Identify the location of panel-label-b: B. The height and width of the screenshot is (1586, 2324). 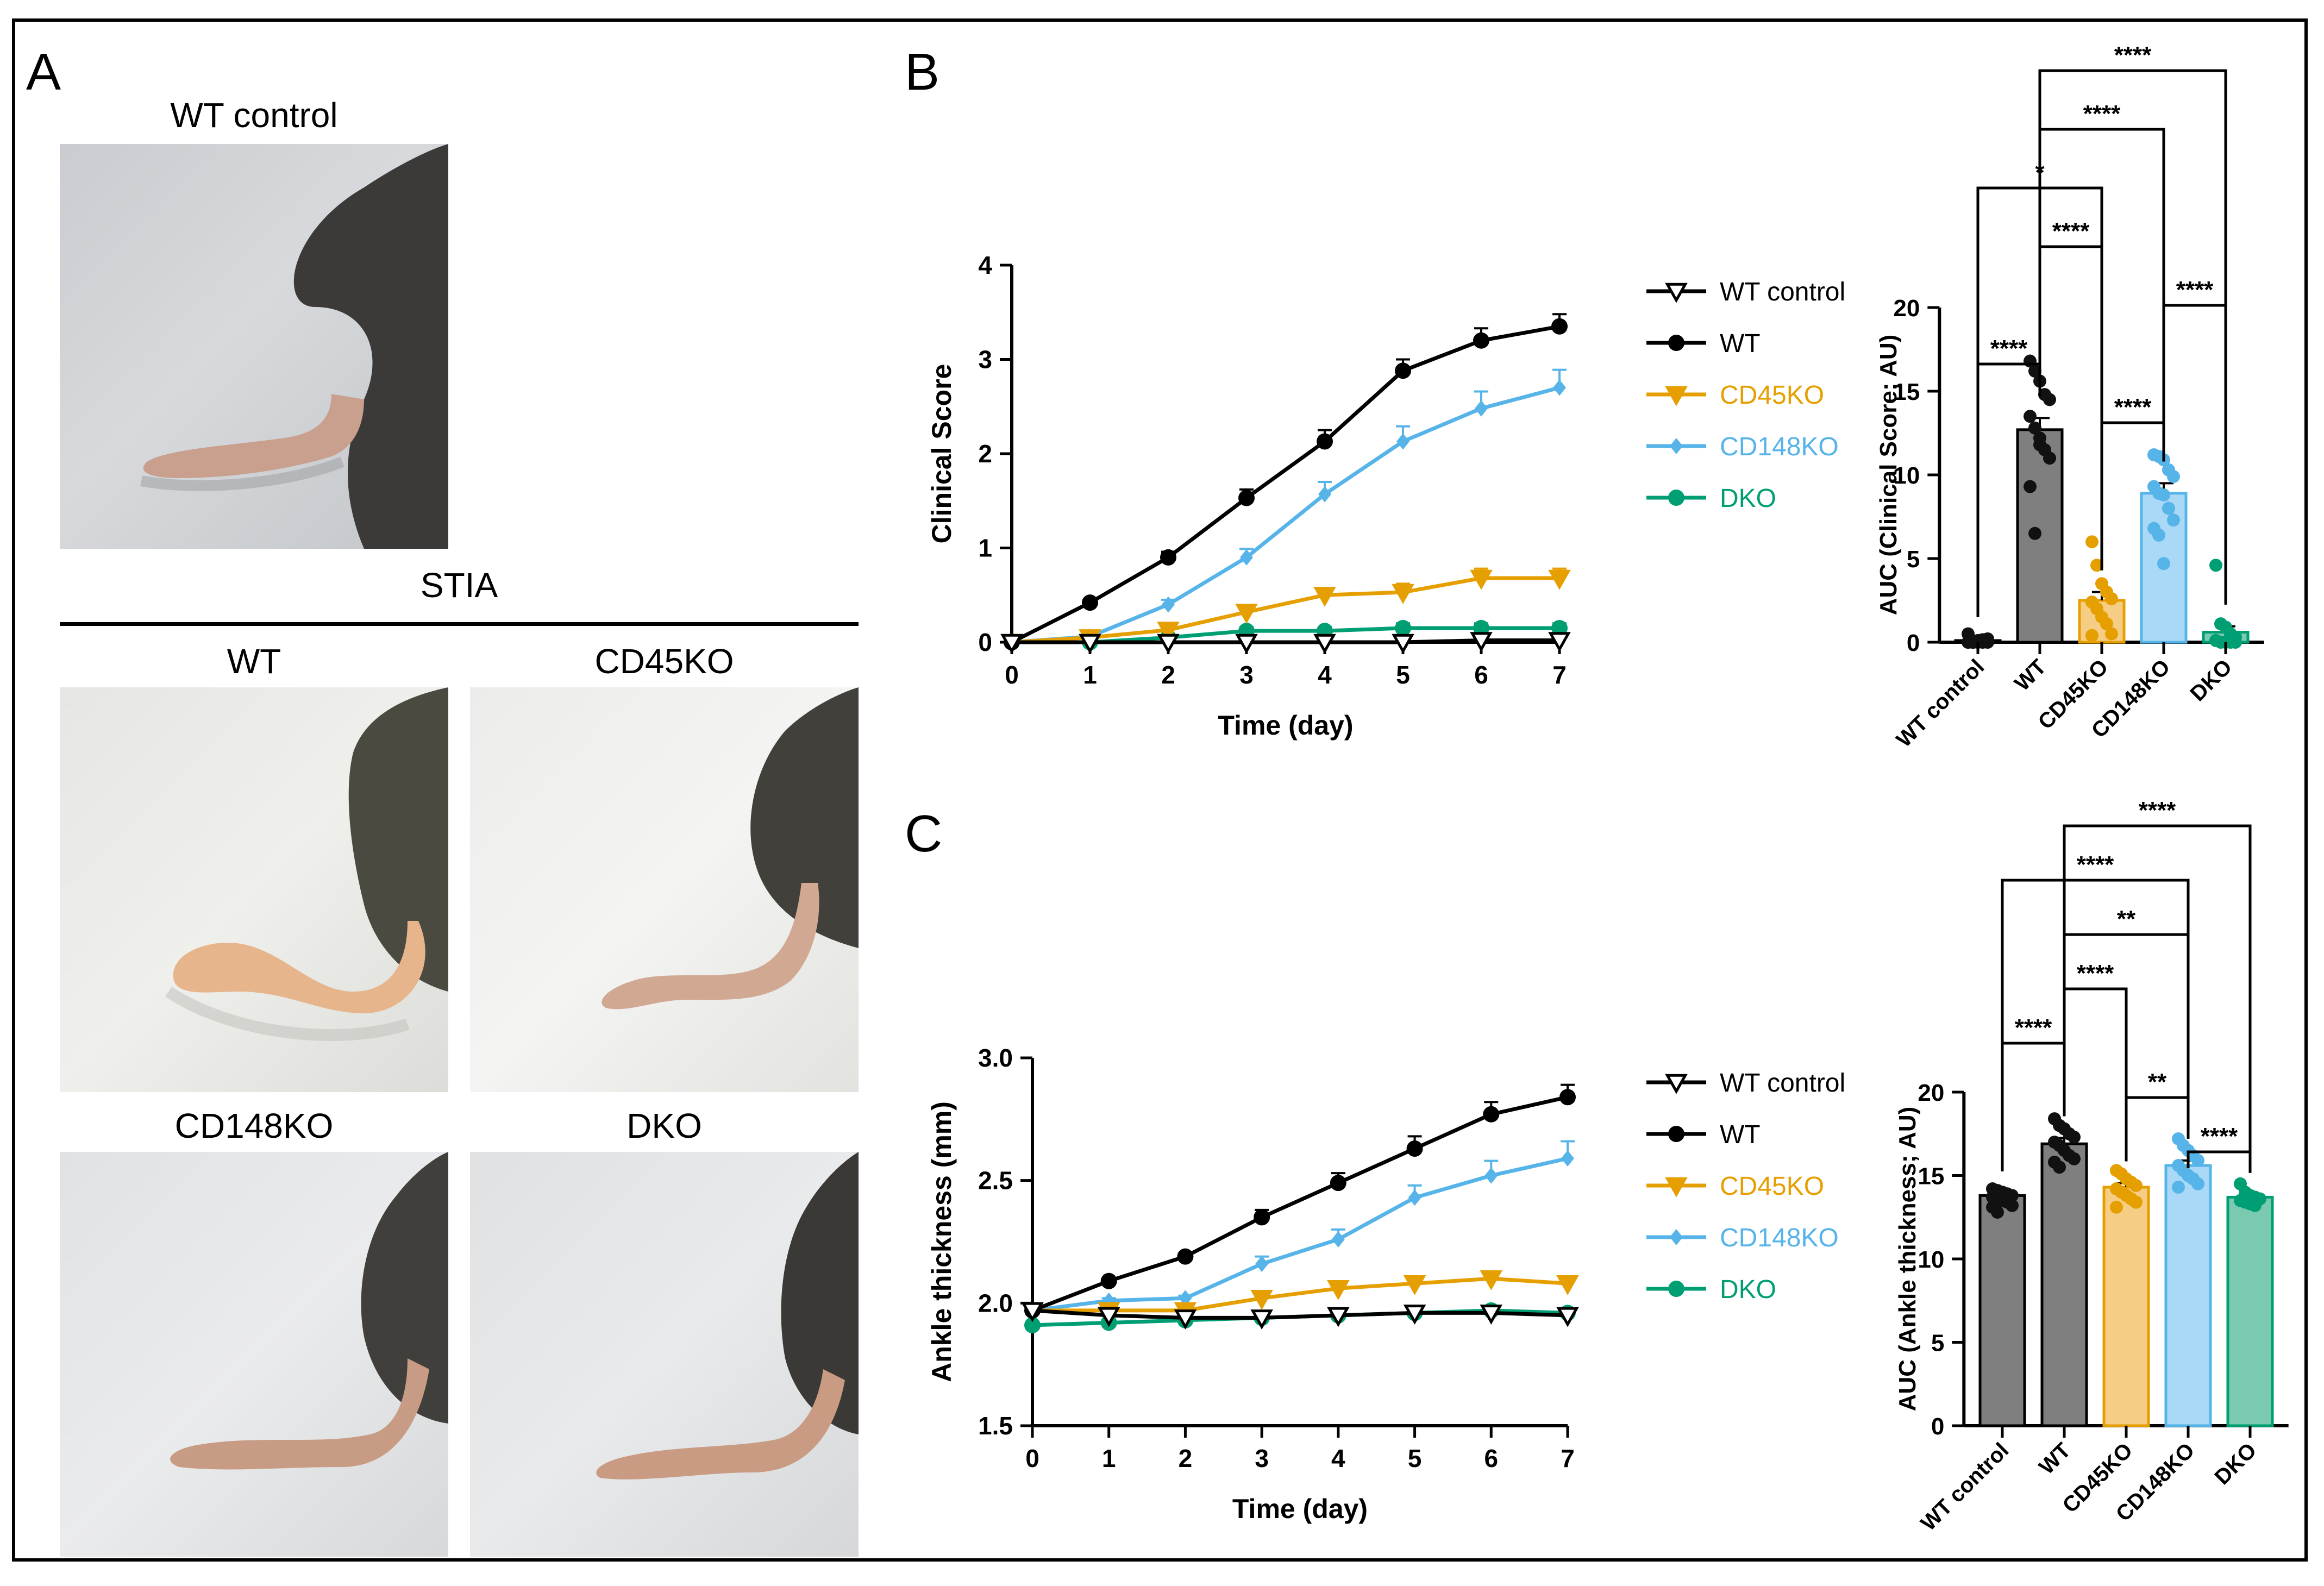
(922, 72).